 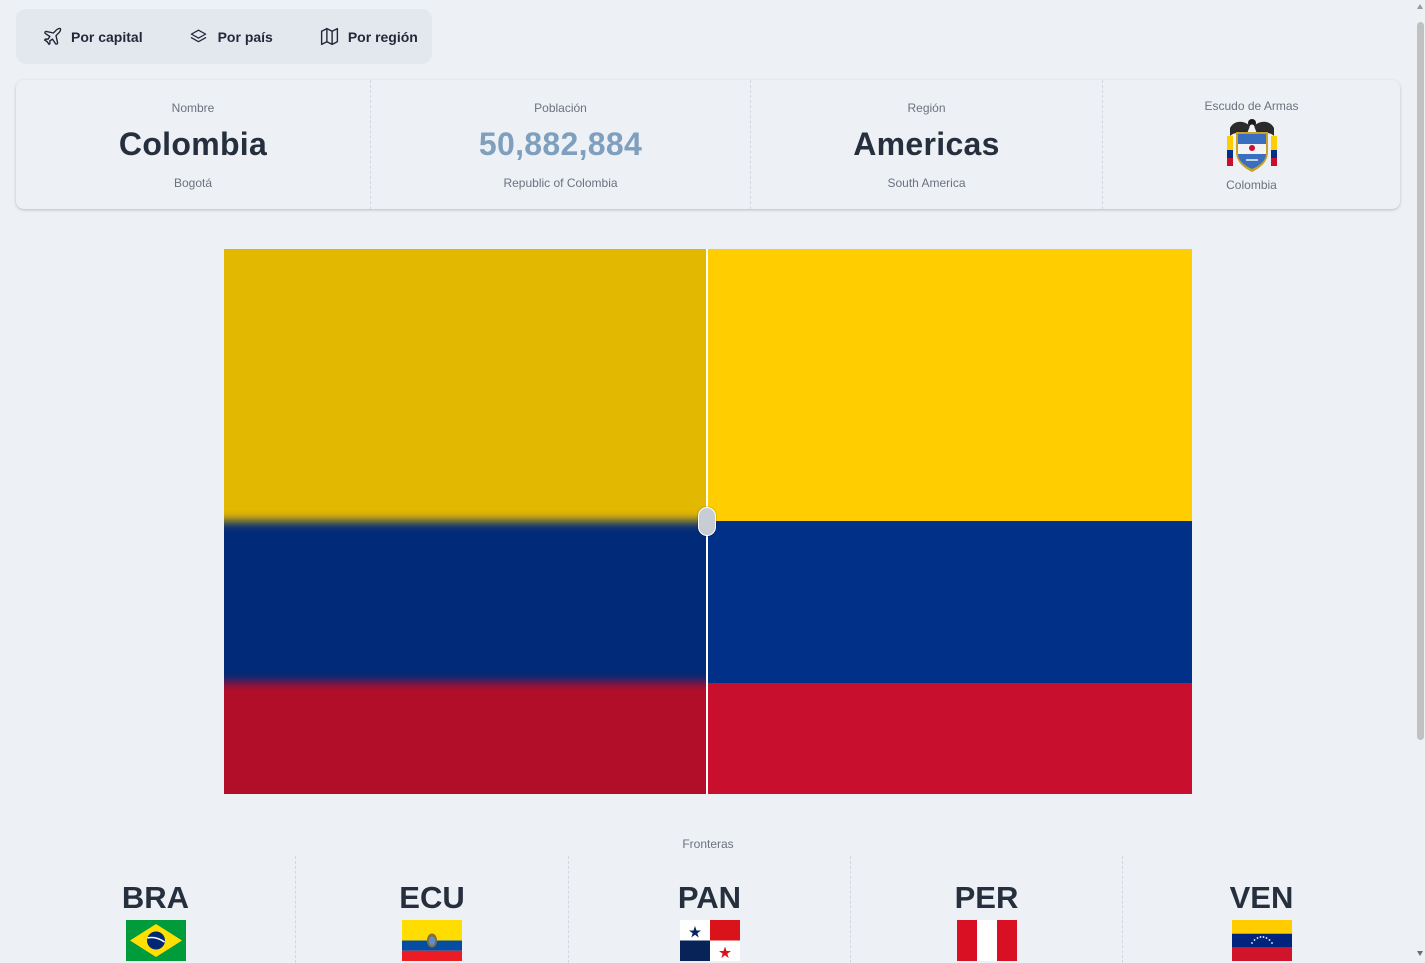 What do you see at coordinates (926, 108) in the screenshot?
I see `stat-region-title: Región` at bounding box center [926, 108].